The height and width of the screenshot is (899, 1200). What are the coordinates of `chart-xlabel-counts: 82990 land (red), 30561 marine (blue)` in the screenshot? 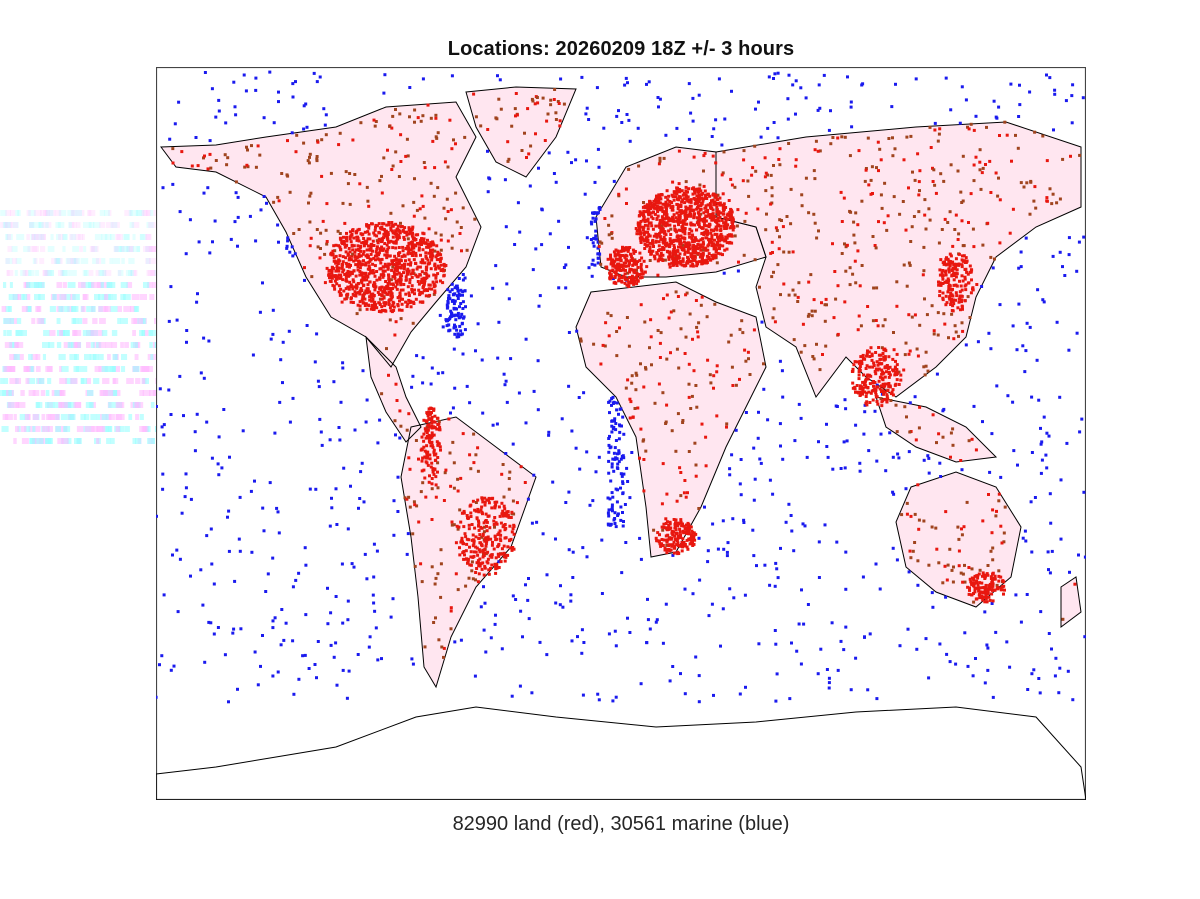 It's located at (621, 824).